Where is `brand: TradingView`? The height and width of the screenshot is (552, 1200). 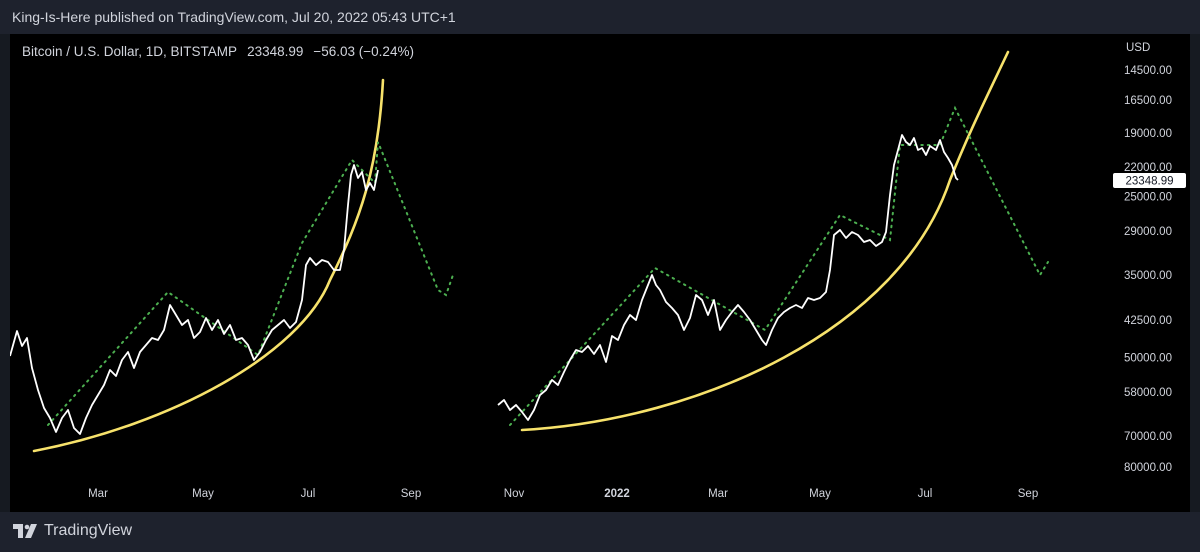 brand: TradingView is located at coordinates (72, 531).